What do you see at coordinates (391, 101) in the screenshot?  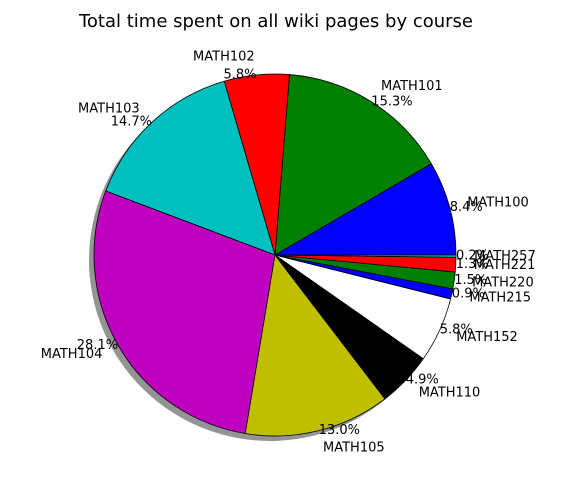 I see `slice-percent-math101: 15.3%` at bounding box center [391, 101].